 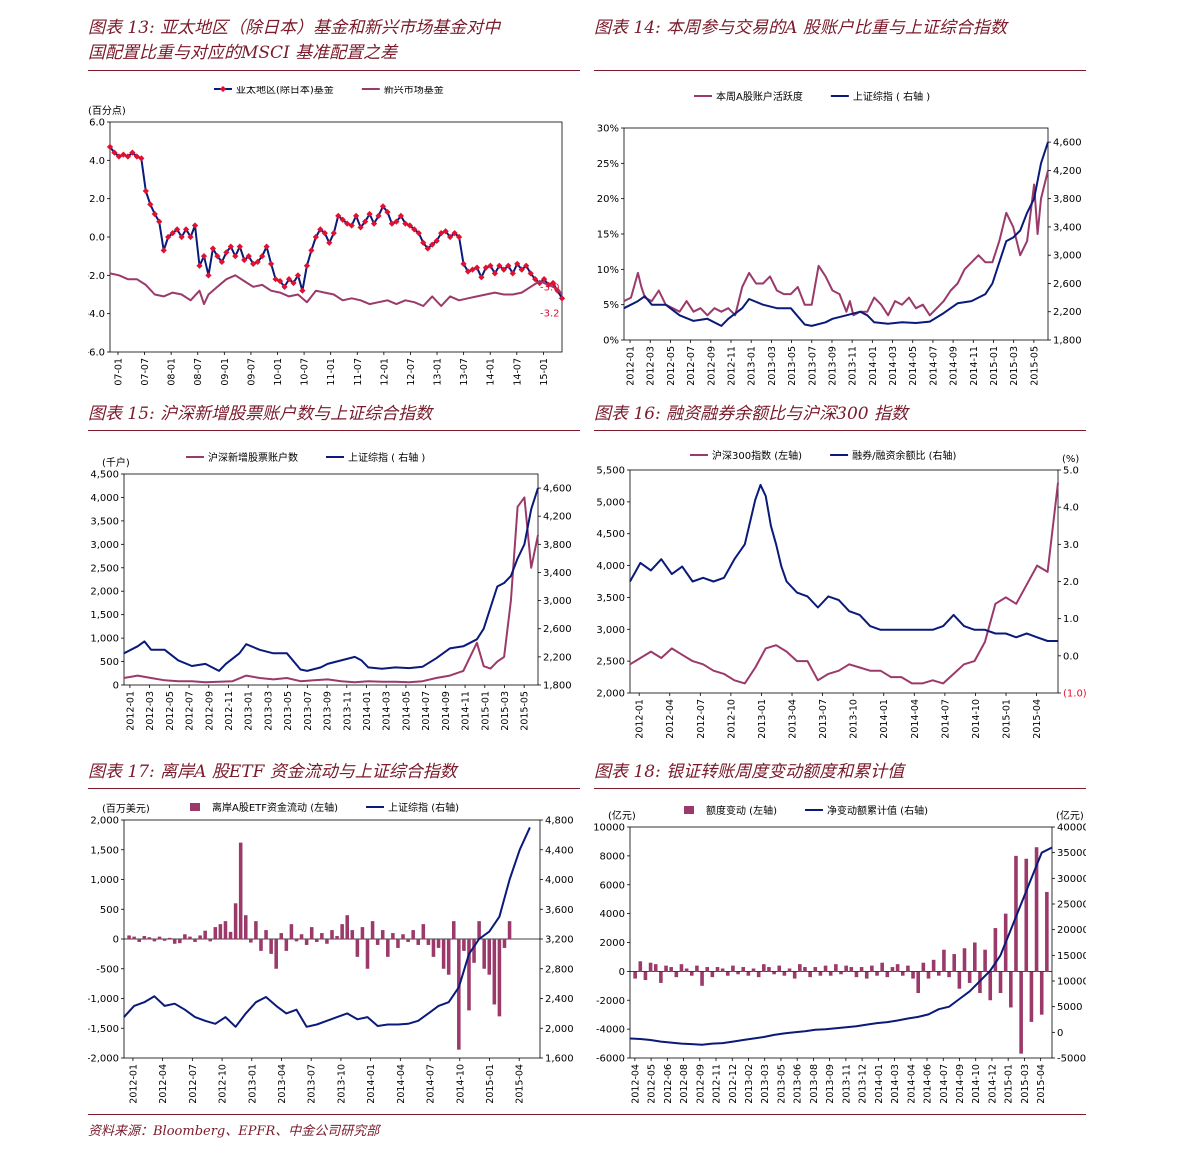 What do you see at coordinates (854, 719) in the screenshot?
I see `x-tick-label: 2013-10` at bounding box center [854, 719].